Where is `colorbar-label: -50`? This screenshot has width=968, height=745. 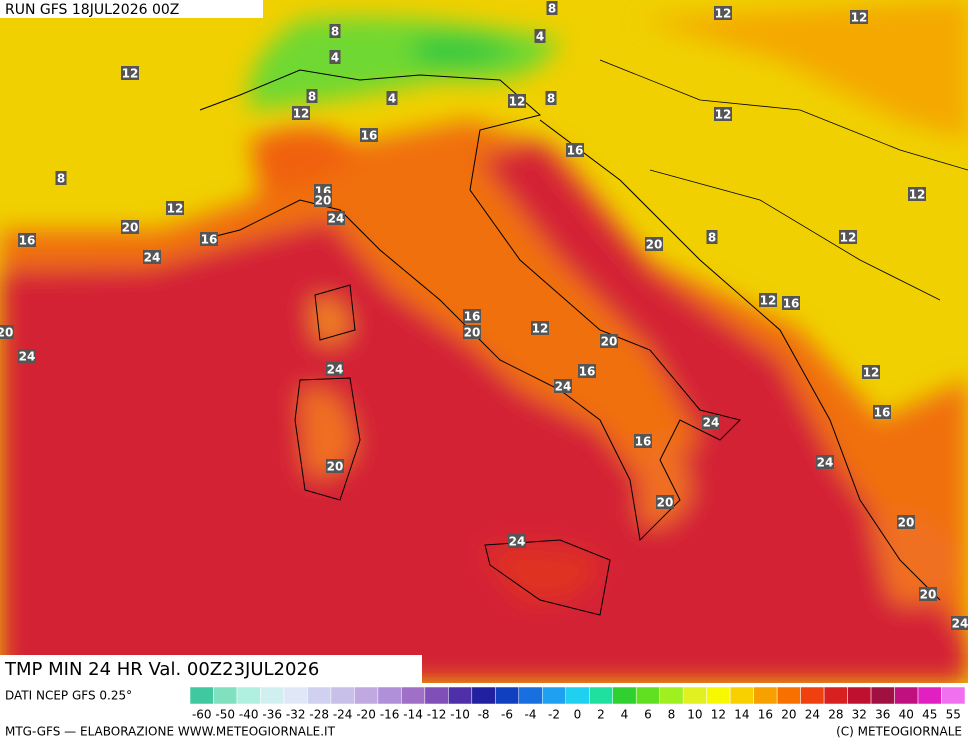
colorbar-label: -50 is located at coordinates (225, 715).